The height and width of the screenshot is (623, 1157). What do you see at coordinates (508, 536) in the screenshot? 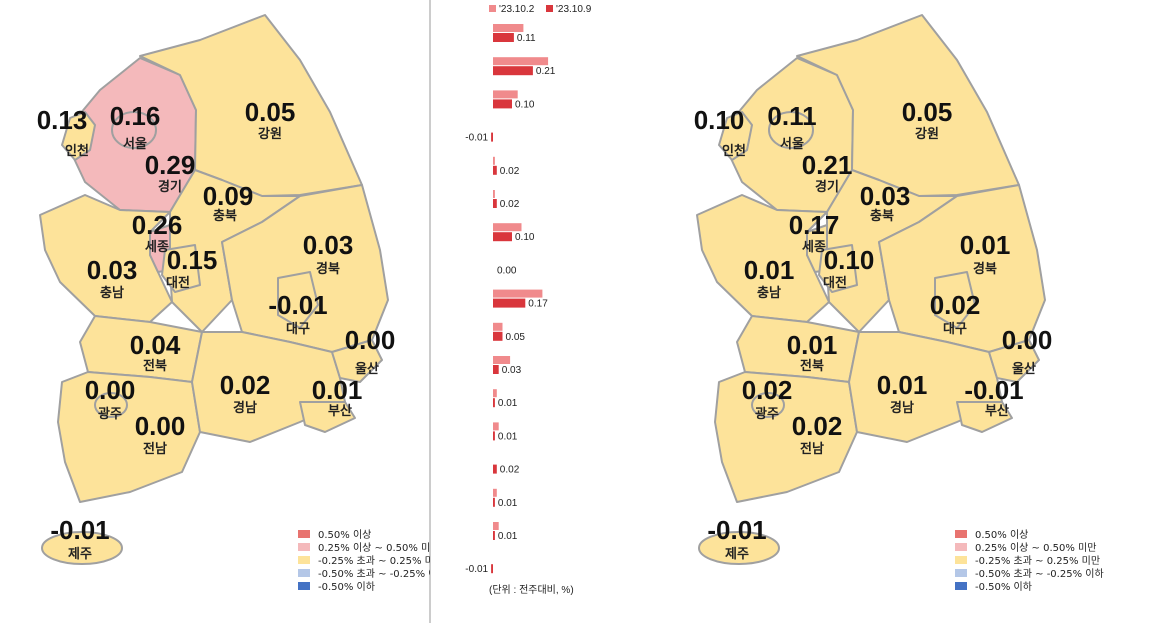
I see `bar-value-label: 0.01` at bounding box center [508, 536].